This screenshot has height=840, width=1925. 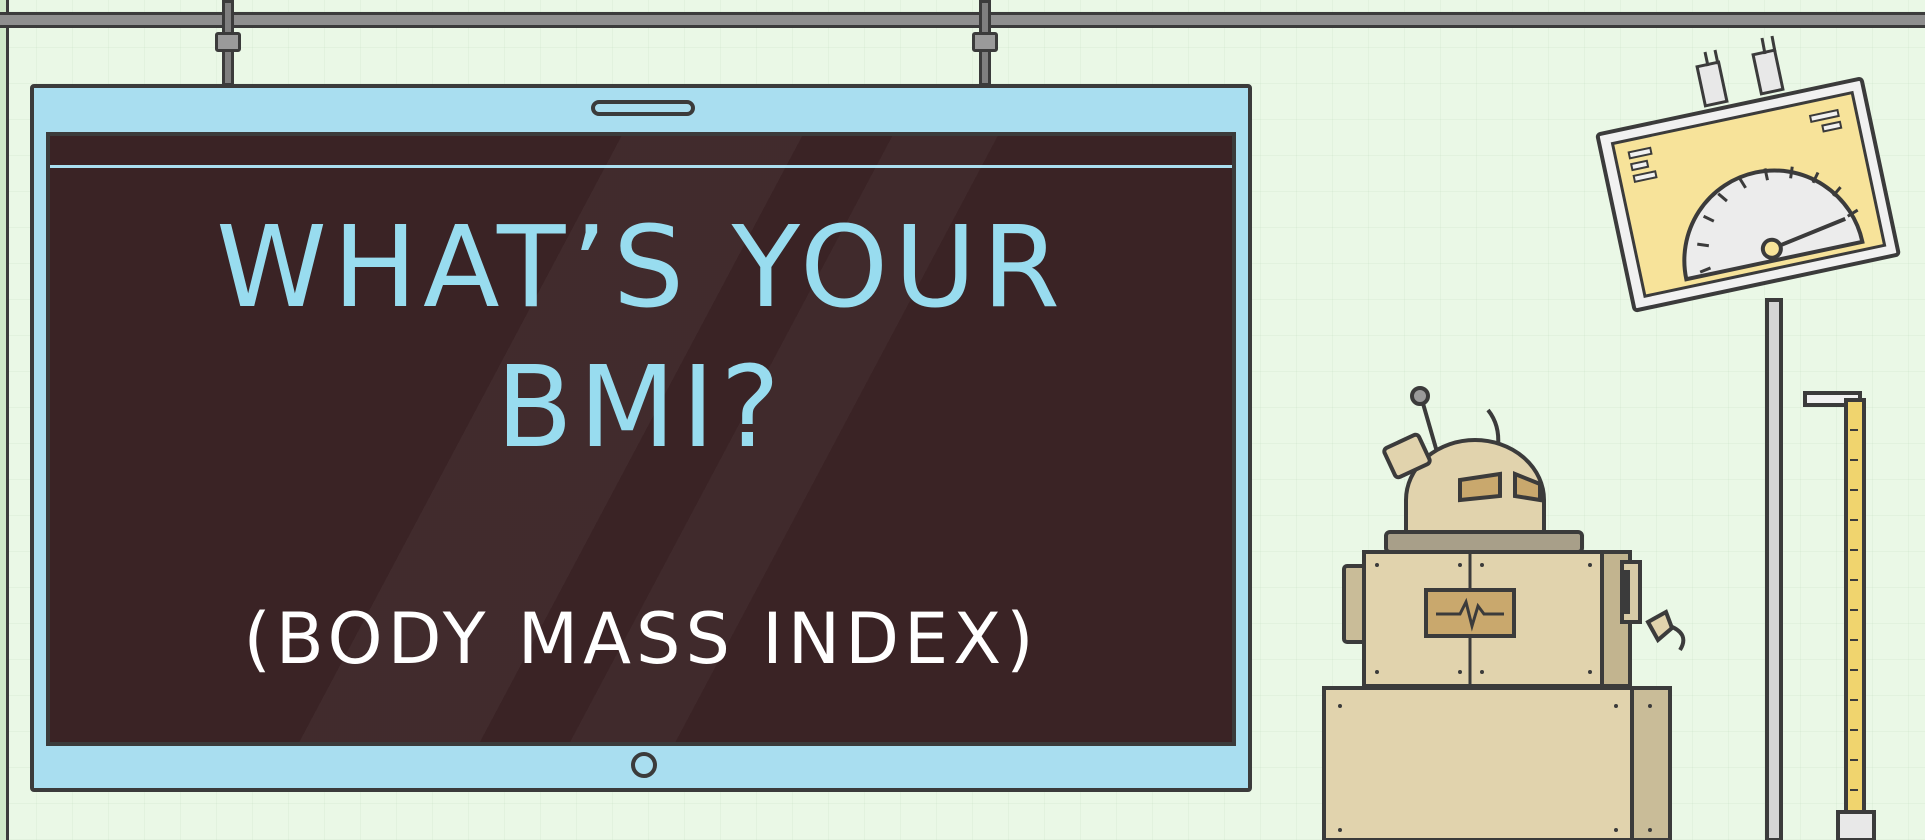 I want to click on right-hanger, so click(x=985, y=43).